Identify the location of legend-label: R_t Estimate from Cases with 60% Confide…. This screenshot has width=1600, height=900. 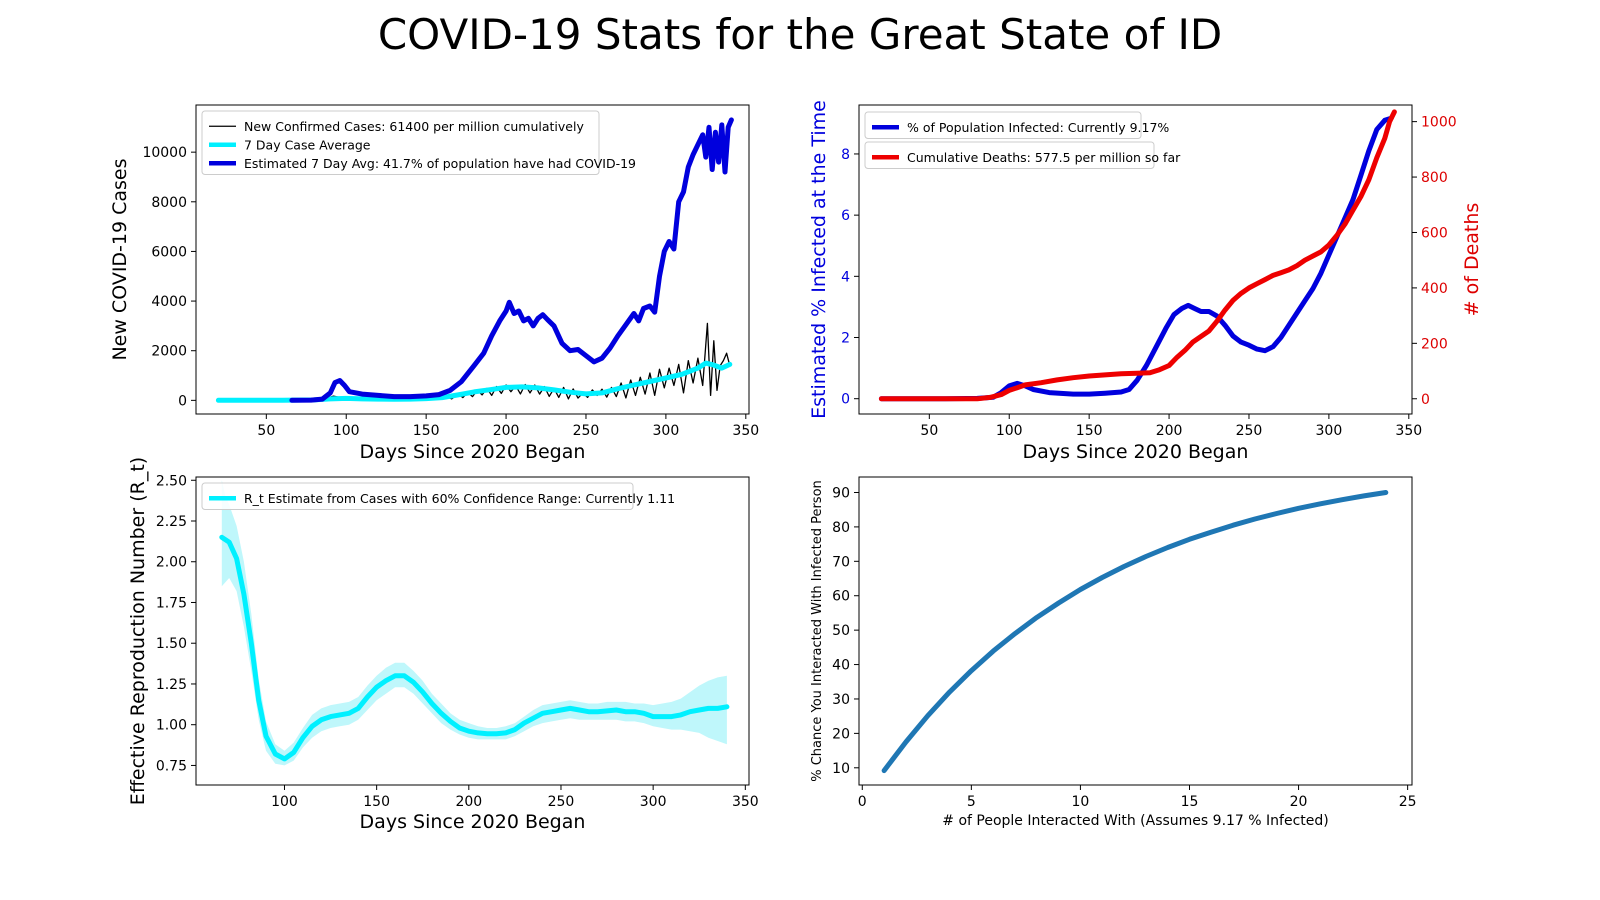
(459, 498).